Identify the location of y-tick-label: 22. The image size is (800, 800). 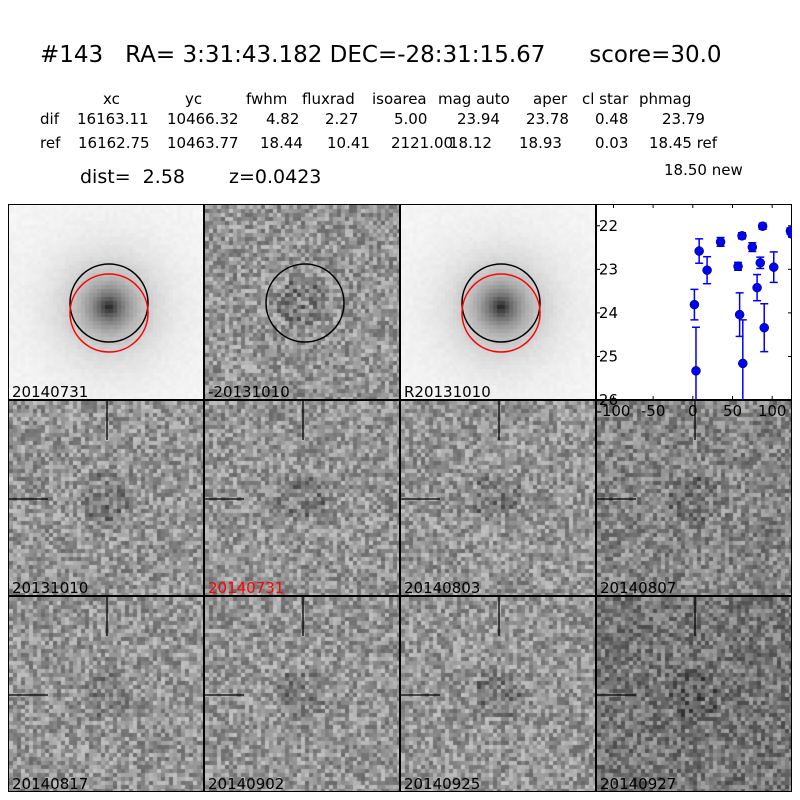
(608, 226).